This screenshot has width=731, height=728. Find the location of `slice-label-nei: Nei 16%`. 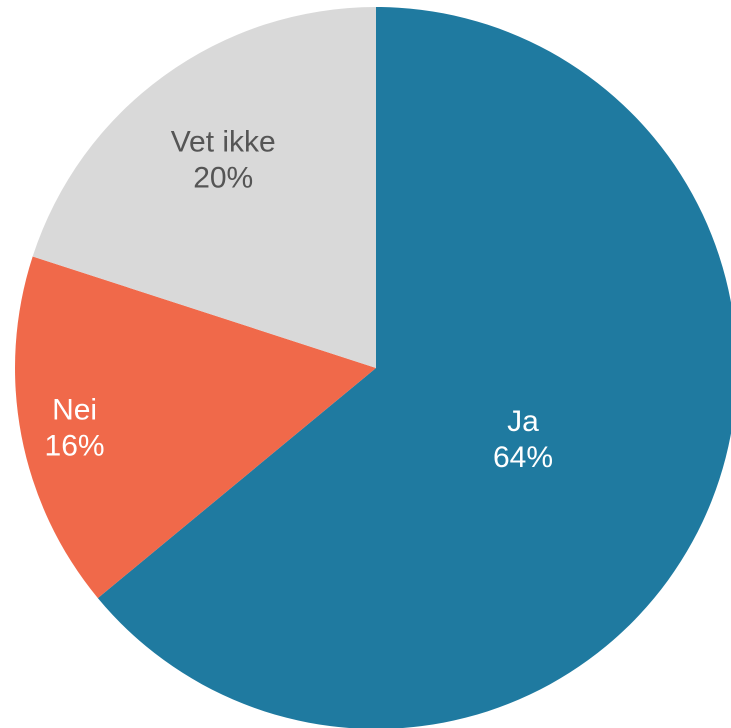

slice-label-nei: Nei 16% is located at coordinates (75, 427).